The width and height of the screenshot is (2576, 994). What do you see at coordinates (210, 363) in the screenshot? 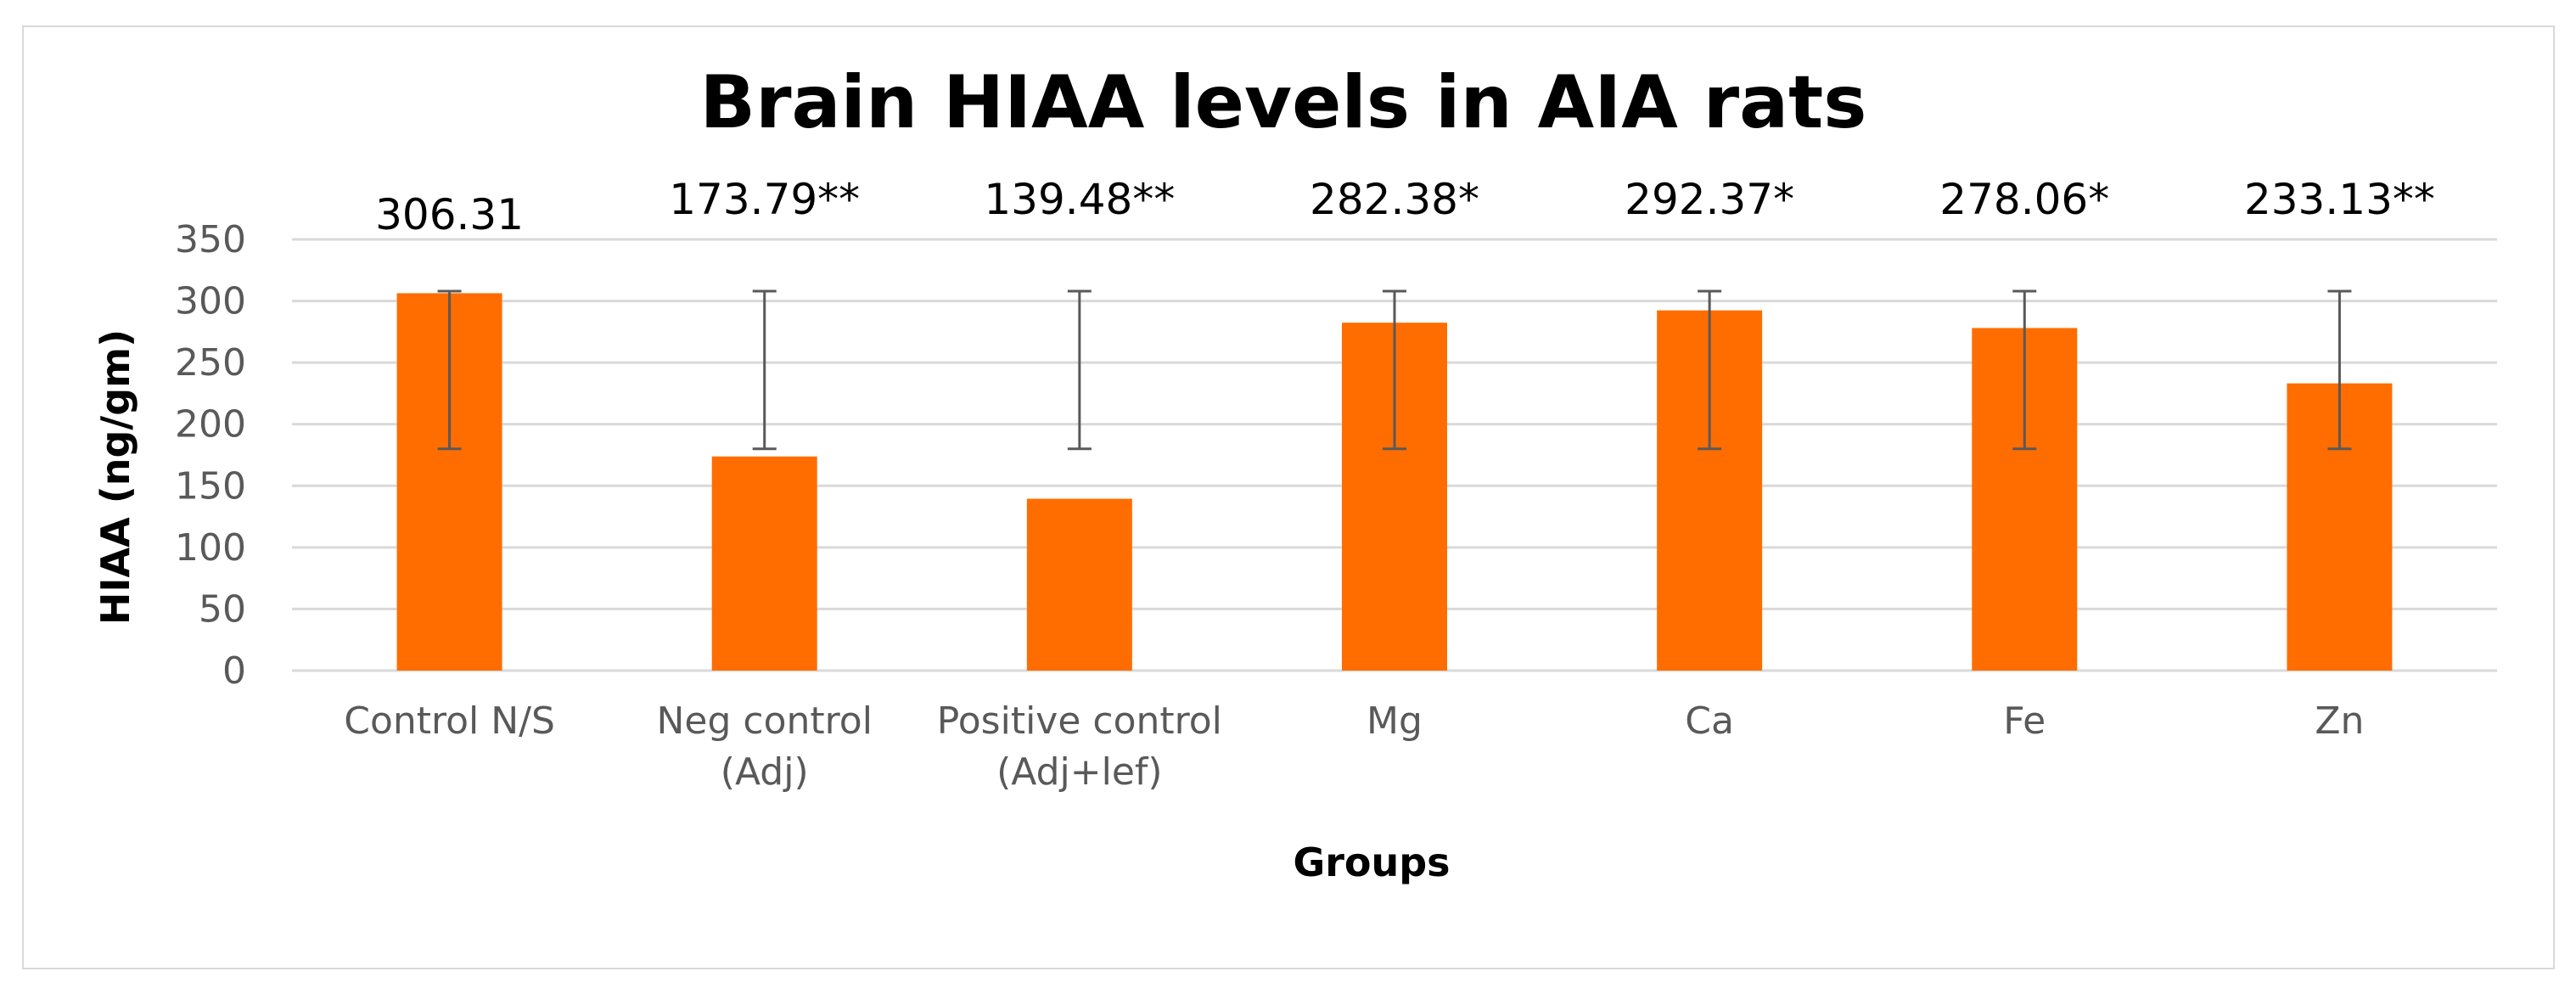
I see `y-tick-label: 250` at bounding box center [210, 363].